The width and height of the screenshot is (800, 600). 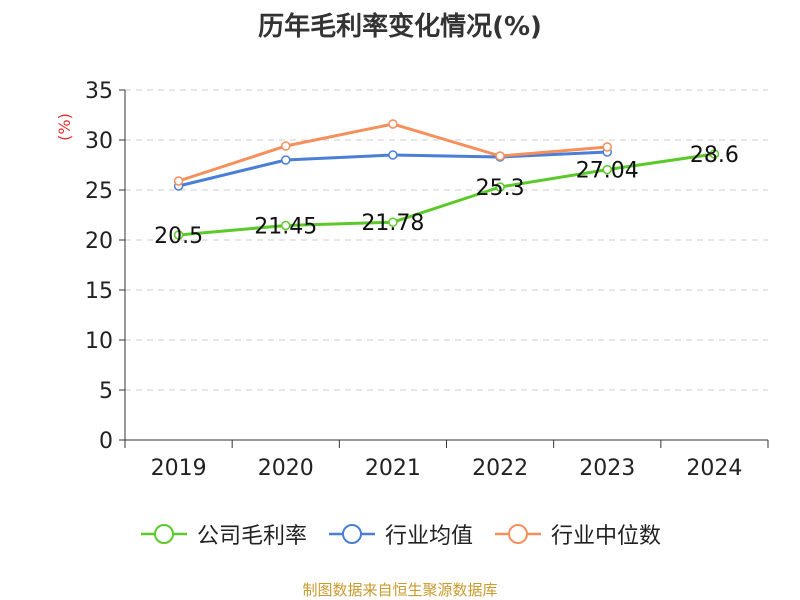 I want to click on legend-item-industry-median: 行业中位数, so click(x=577, y=534).